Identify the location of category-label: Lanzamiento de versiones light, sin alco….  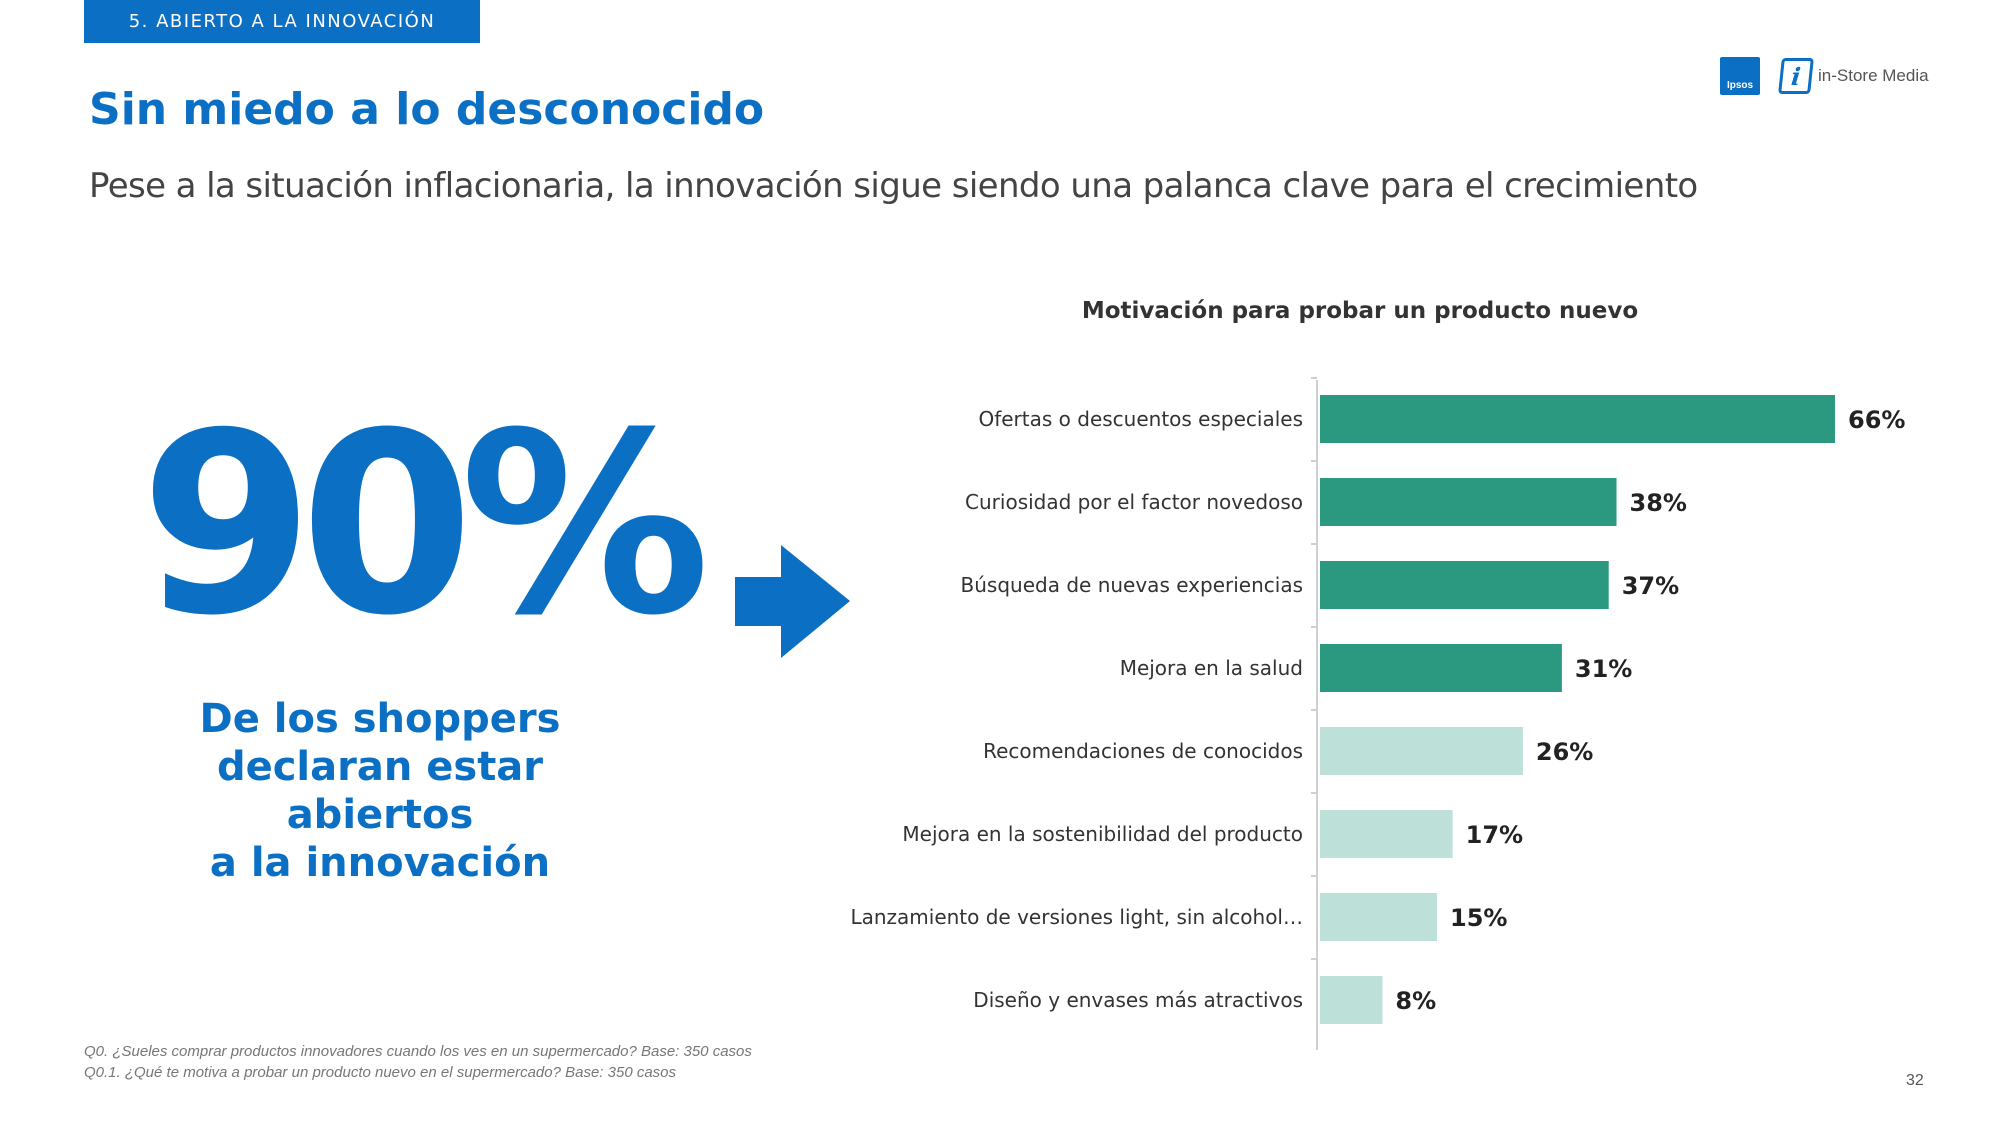
(1076, 917).